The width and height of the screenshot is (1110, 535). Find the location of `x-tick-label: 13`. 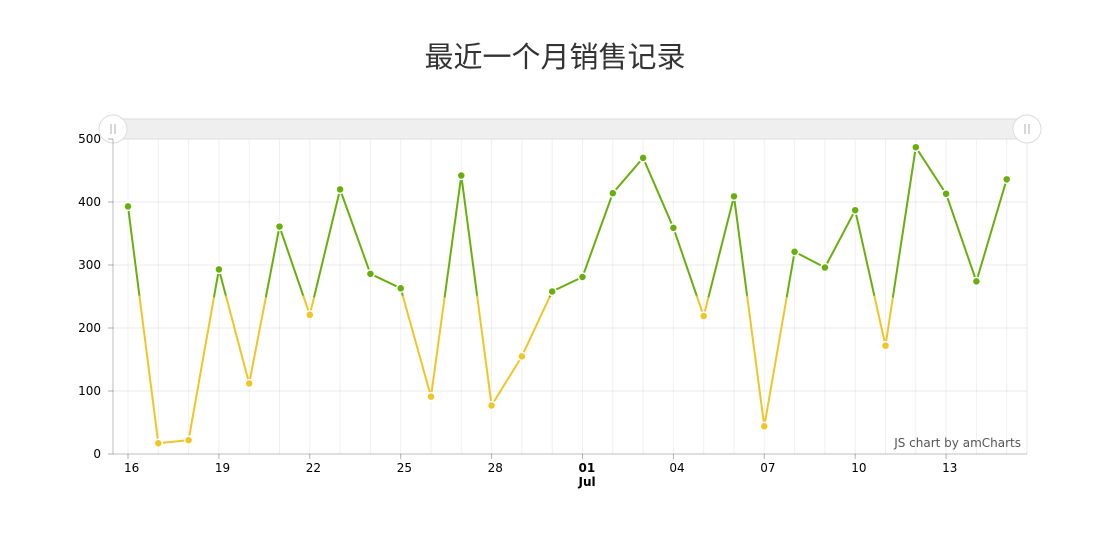

x-tick-label: 13 is located at coordinates (949, 468).